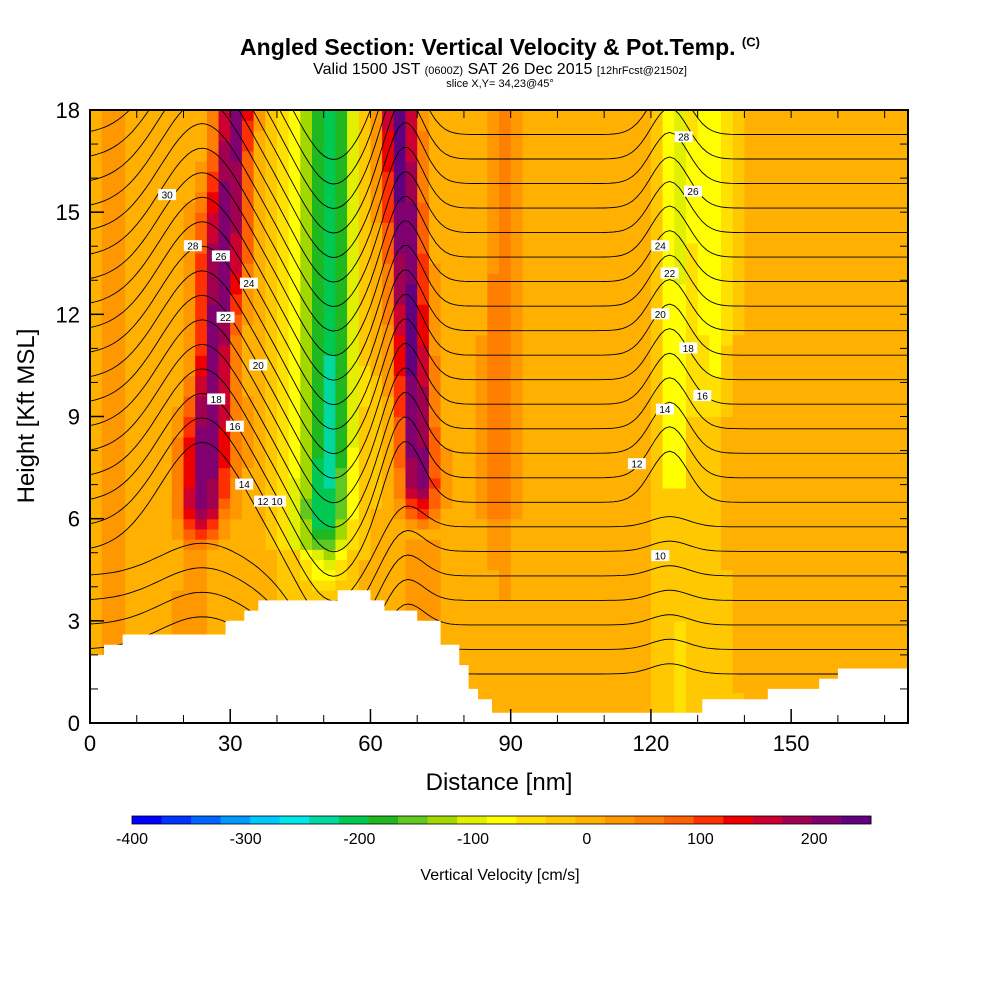  What do you see at coordinates (249, 284) in the screenshot?
I see `contour-label-text: 24` at bounding box center [249, 284].